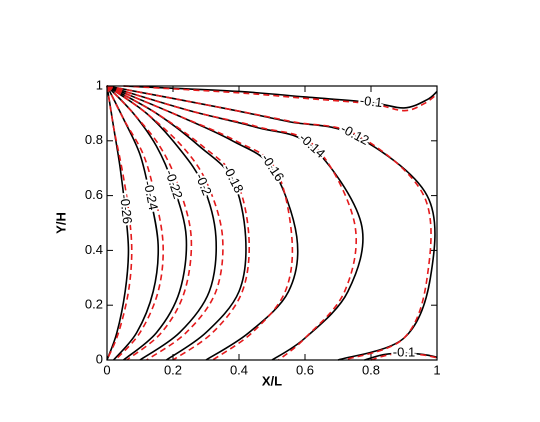  Describe the element at coordinates (436, 369) in the screenshot. I see `x-tick-label: 1` at that location.